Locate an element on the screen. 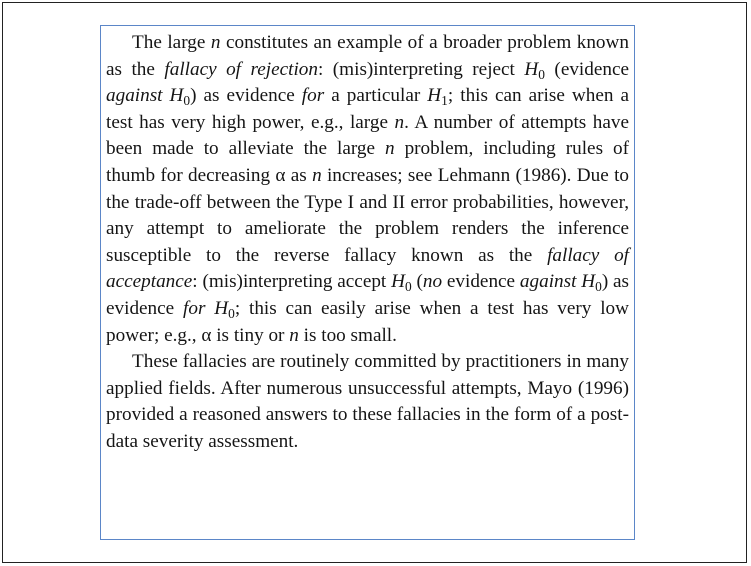 This screenshot has height=566, width=751. text-run: a particular is located at coordinates (376, 96).